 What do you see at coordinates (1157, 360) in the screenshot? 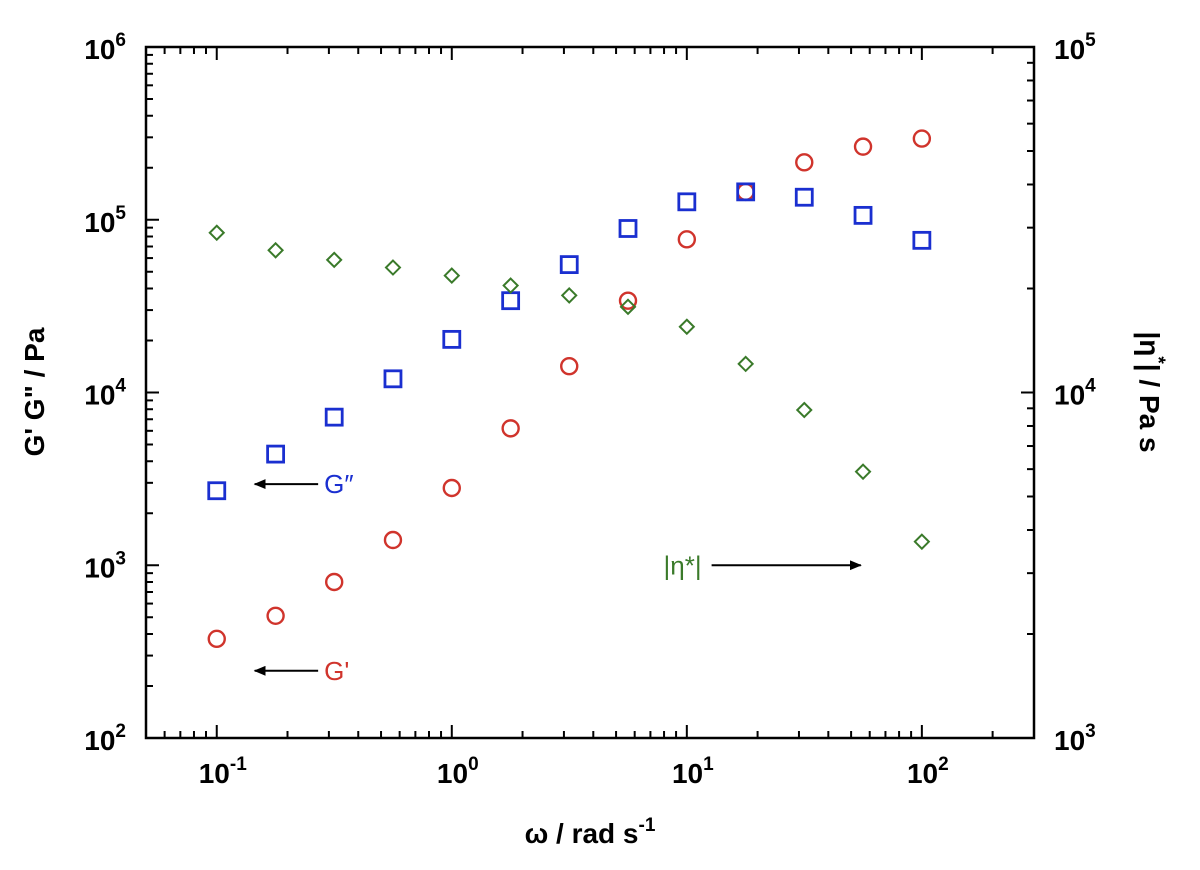
I see `y2-axis-title-sup: *` at bounding box center [1157, 360].